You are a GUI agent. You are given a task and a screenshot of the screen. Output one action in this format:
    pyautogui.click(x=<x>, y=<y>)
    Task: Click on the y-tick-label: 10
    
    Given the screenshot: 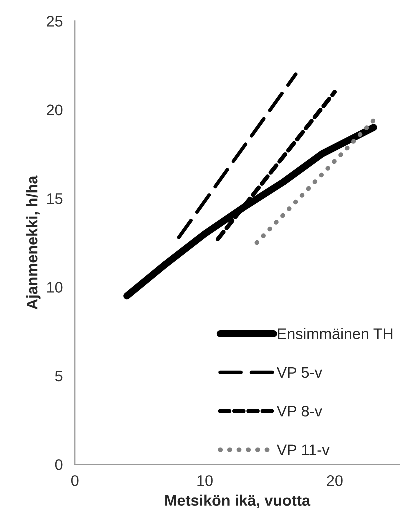 What is the action you would take?
    pyautogui.click(x=55, y=287)
    